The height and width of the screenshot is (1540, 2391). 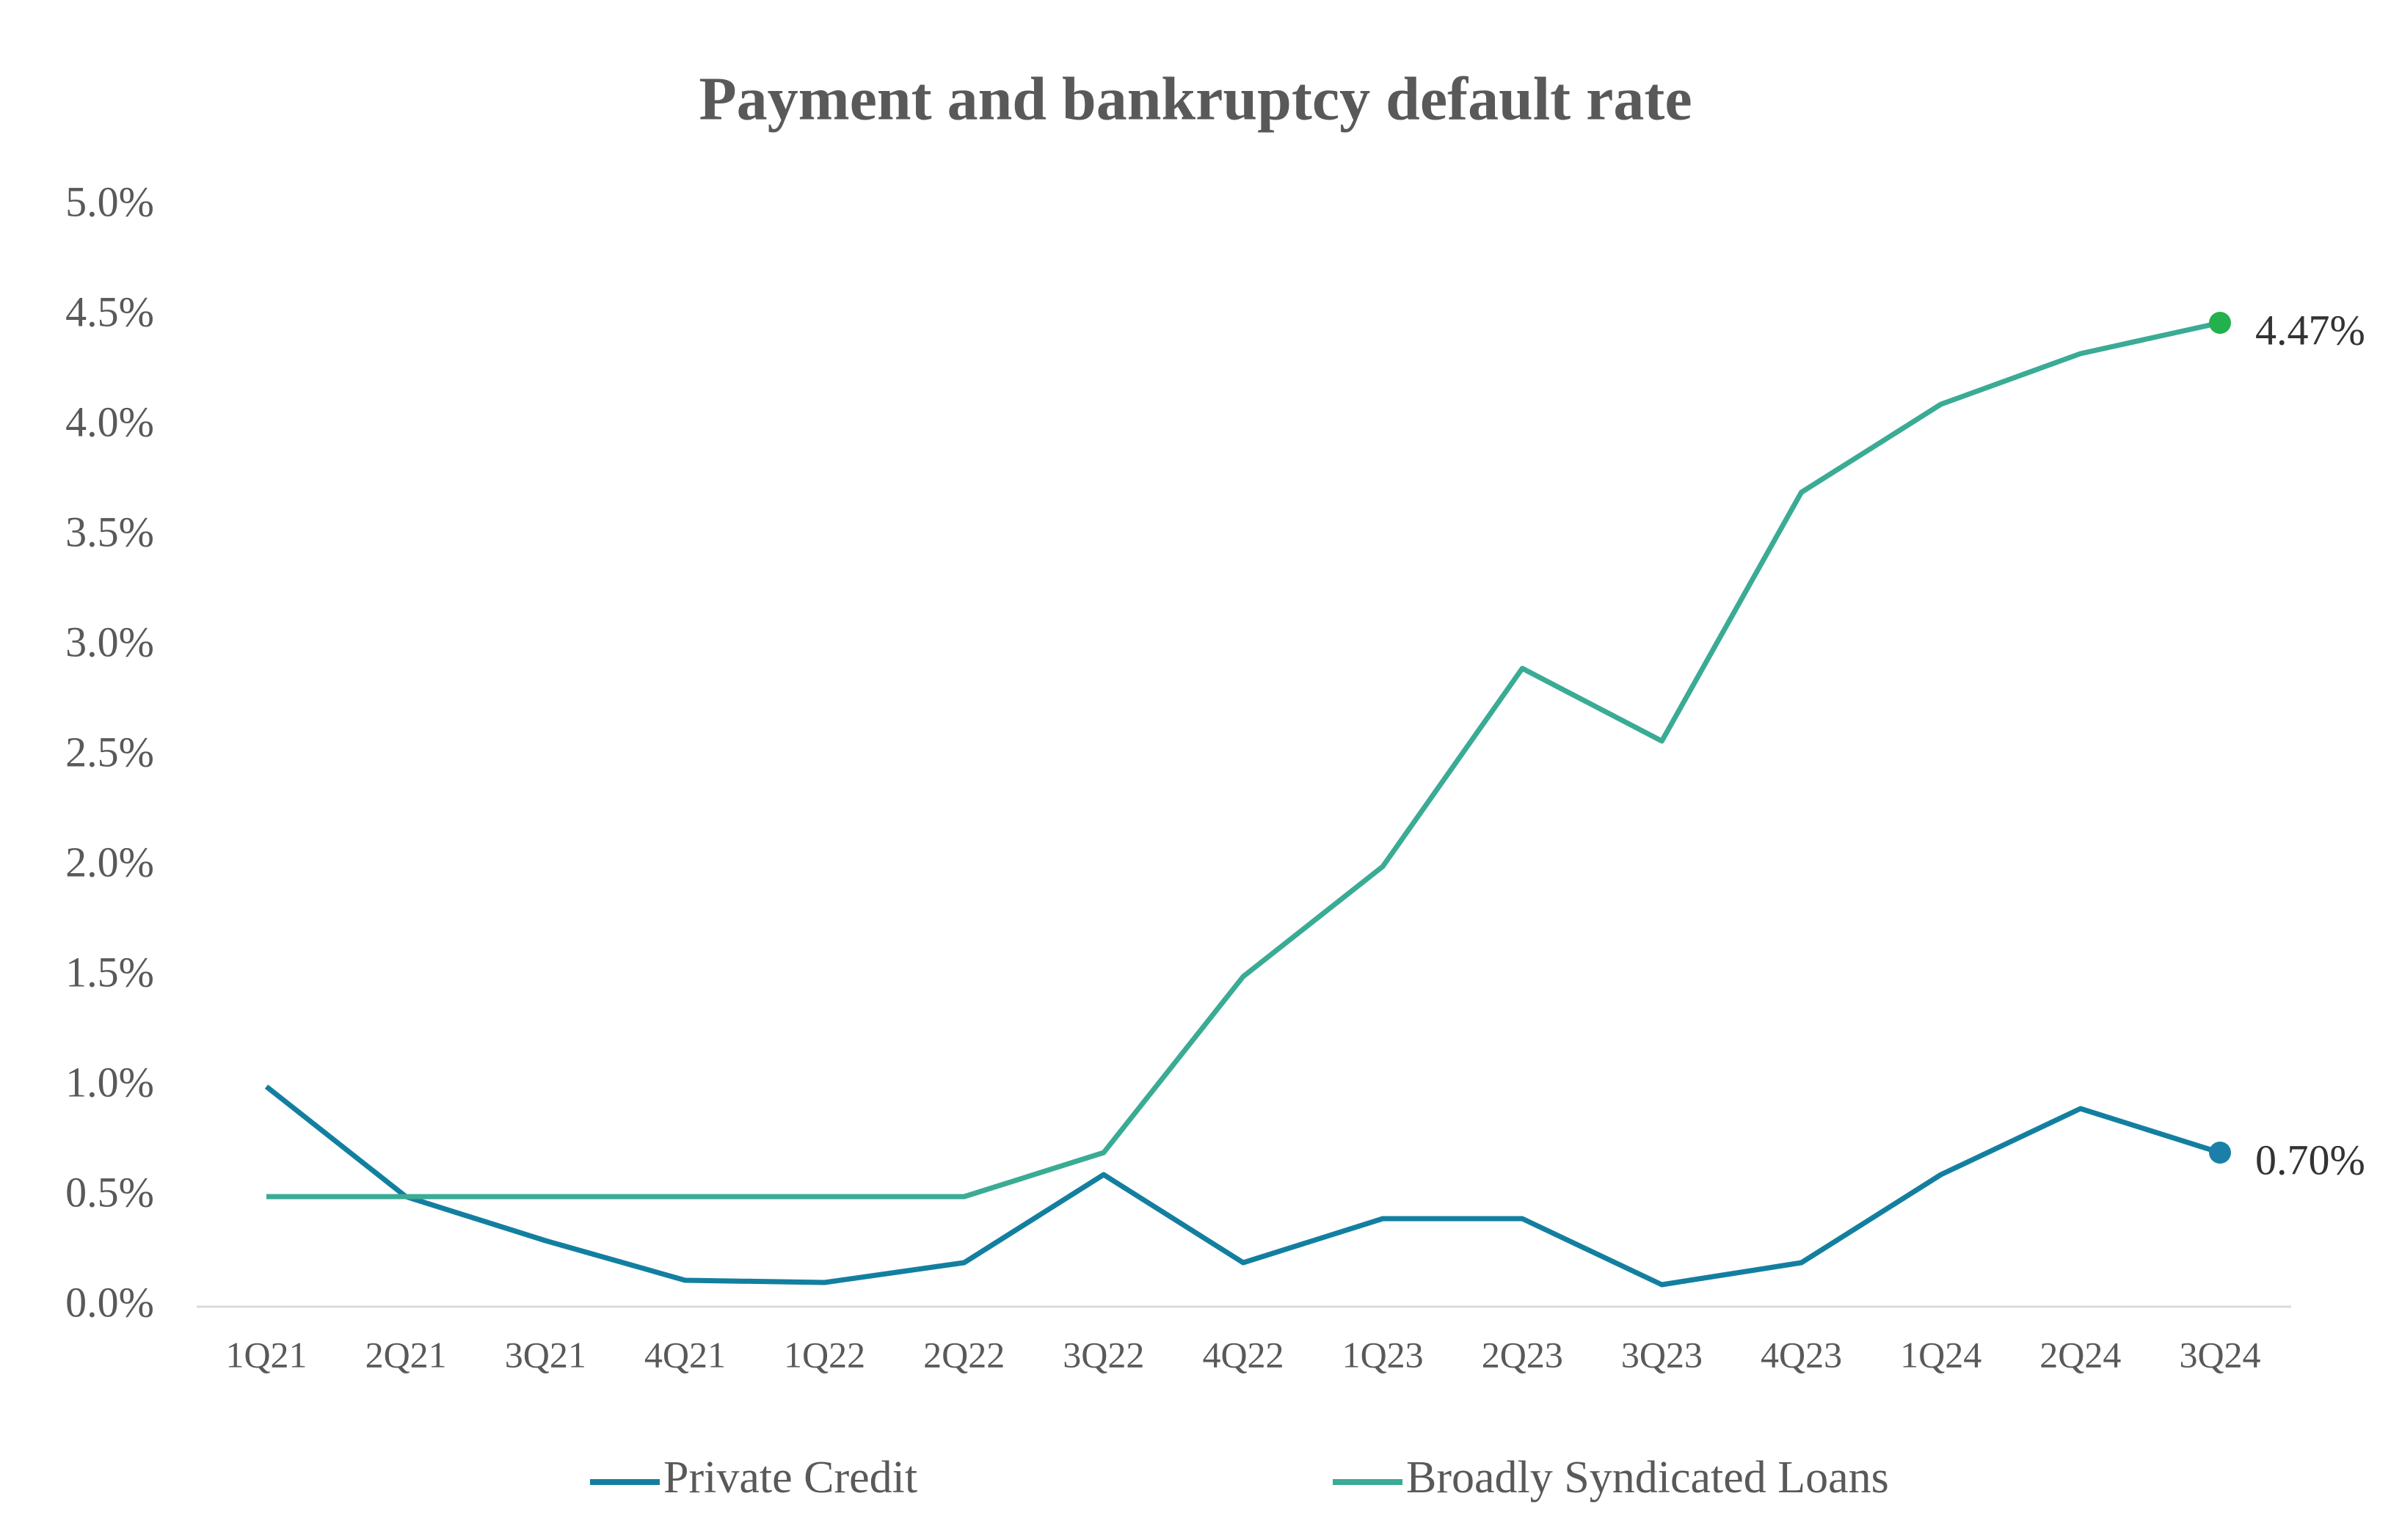 What do you see at coordinates (109, 201) in the screenshot?
I see `y-tick-label: 5.0%` at bounding box center [109, 201].